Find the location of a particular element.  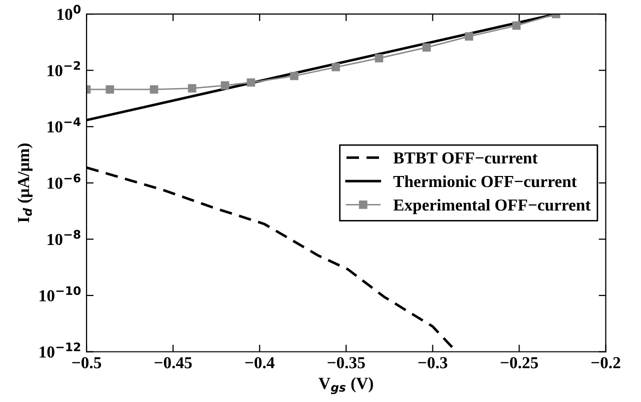

y-tick-label: 10$^{−4}$ is located at coordinates (64, 124).